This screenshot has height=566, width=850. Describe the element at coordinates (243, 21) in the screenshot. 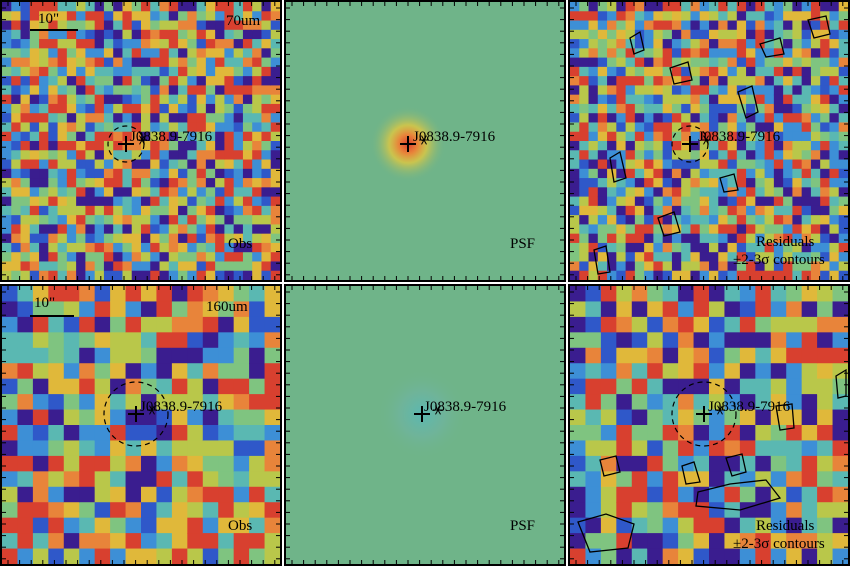

I see `band-label: 70um` at that location.